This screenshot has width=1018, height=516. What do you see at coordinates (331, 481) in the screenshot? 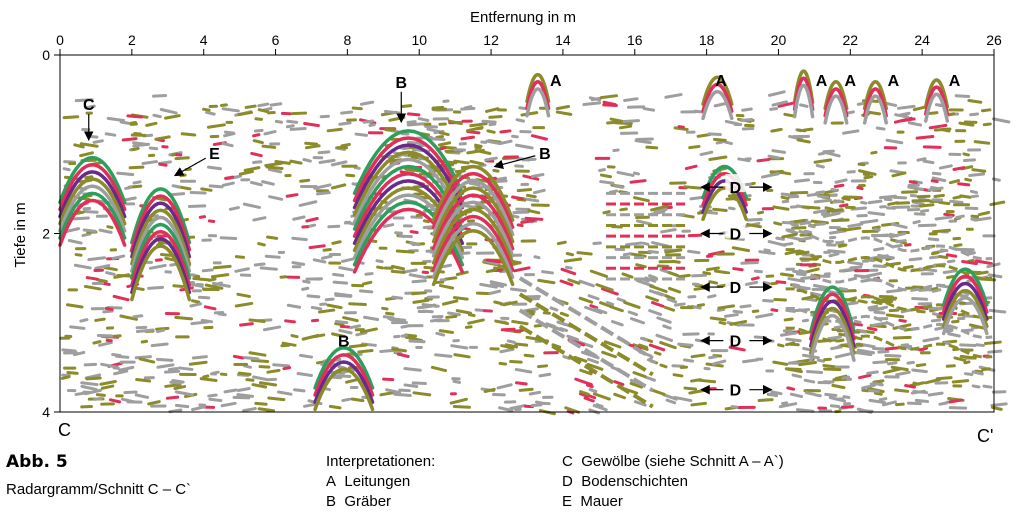
I see `legend-key: A` at bounding box center [331, 481].